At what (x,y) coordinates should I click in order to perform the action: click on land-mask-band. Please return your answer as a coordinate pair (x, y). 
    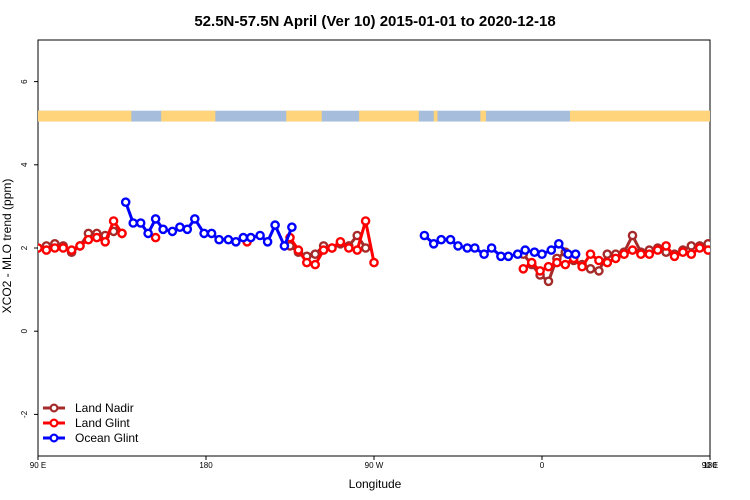
    Looking at the image, I should click on (374, 116).